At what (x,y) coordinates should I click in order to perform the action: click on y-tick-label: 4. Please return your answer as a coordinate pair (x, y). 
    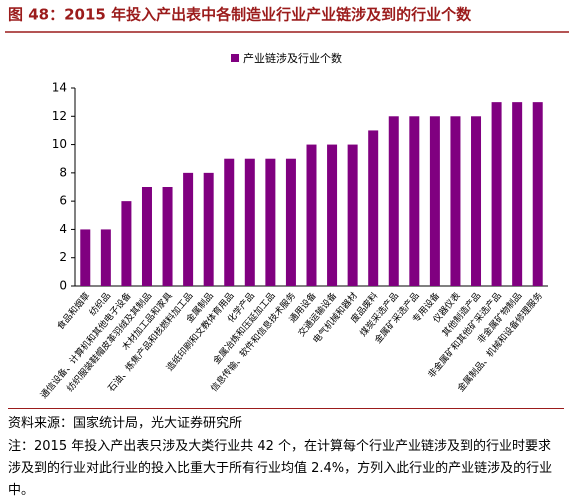
    Looking at the image, I should click on (63, 229).